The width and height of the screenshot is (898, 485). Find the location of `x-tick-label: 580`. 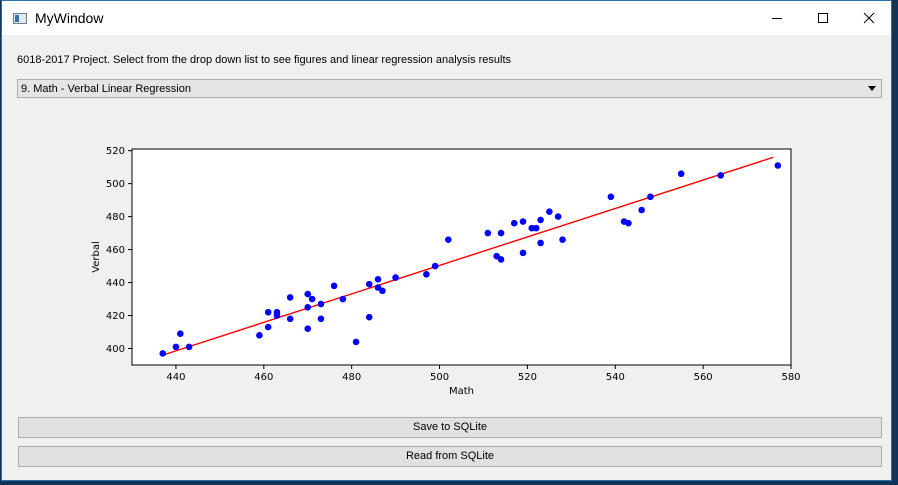

x-tick-label: 580 is located at coordinates (790, 377).